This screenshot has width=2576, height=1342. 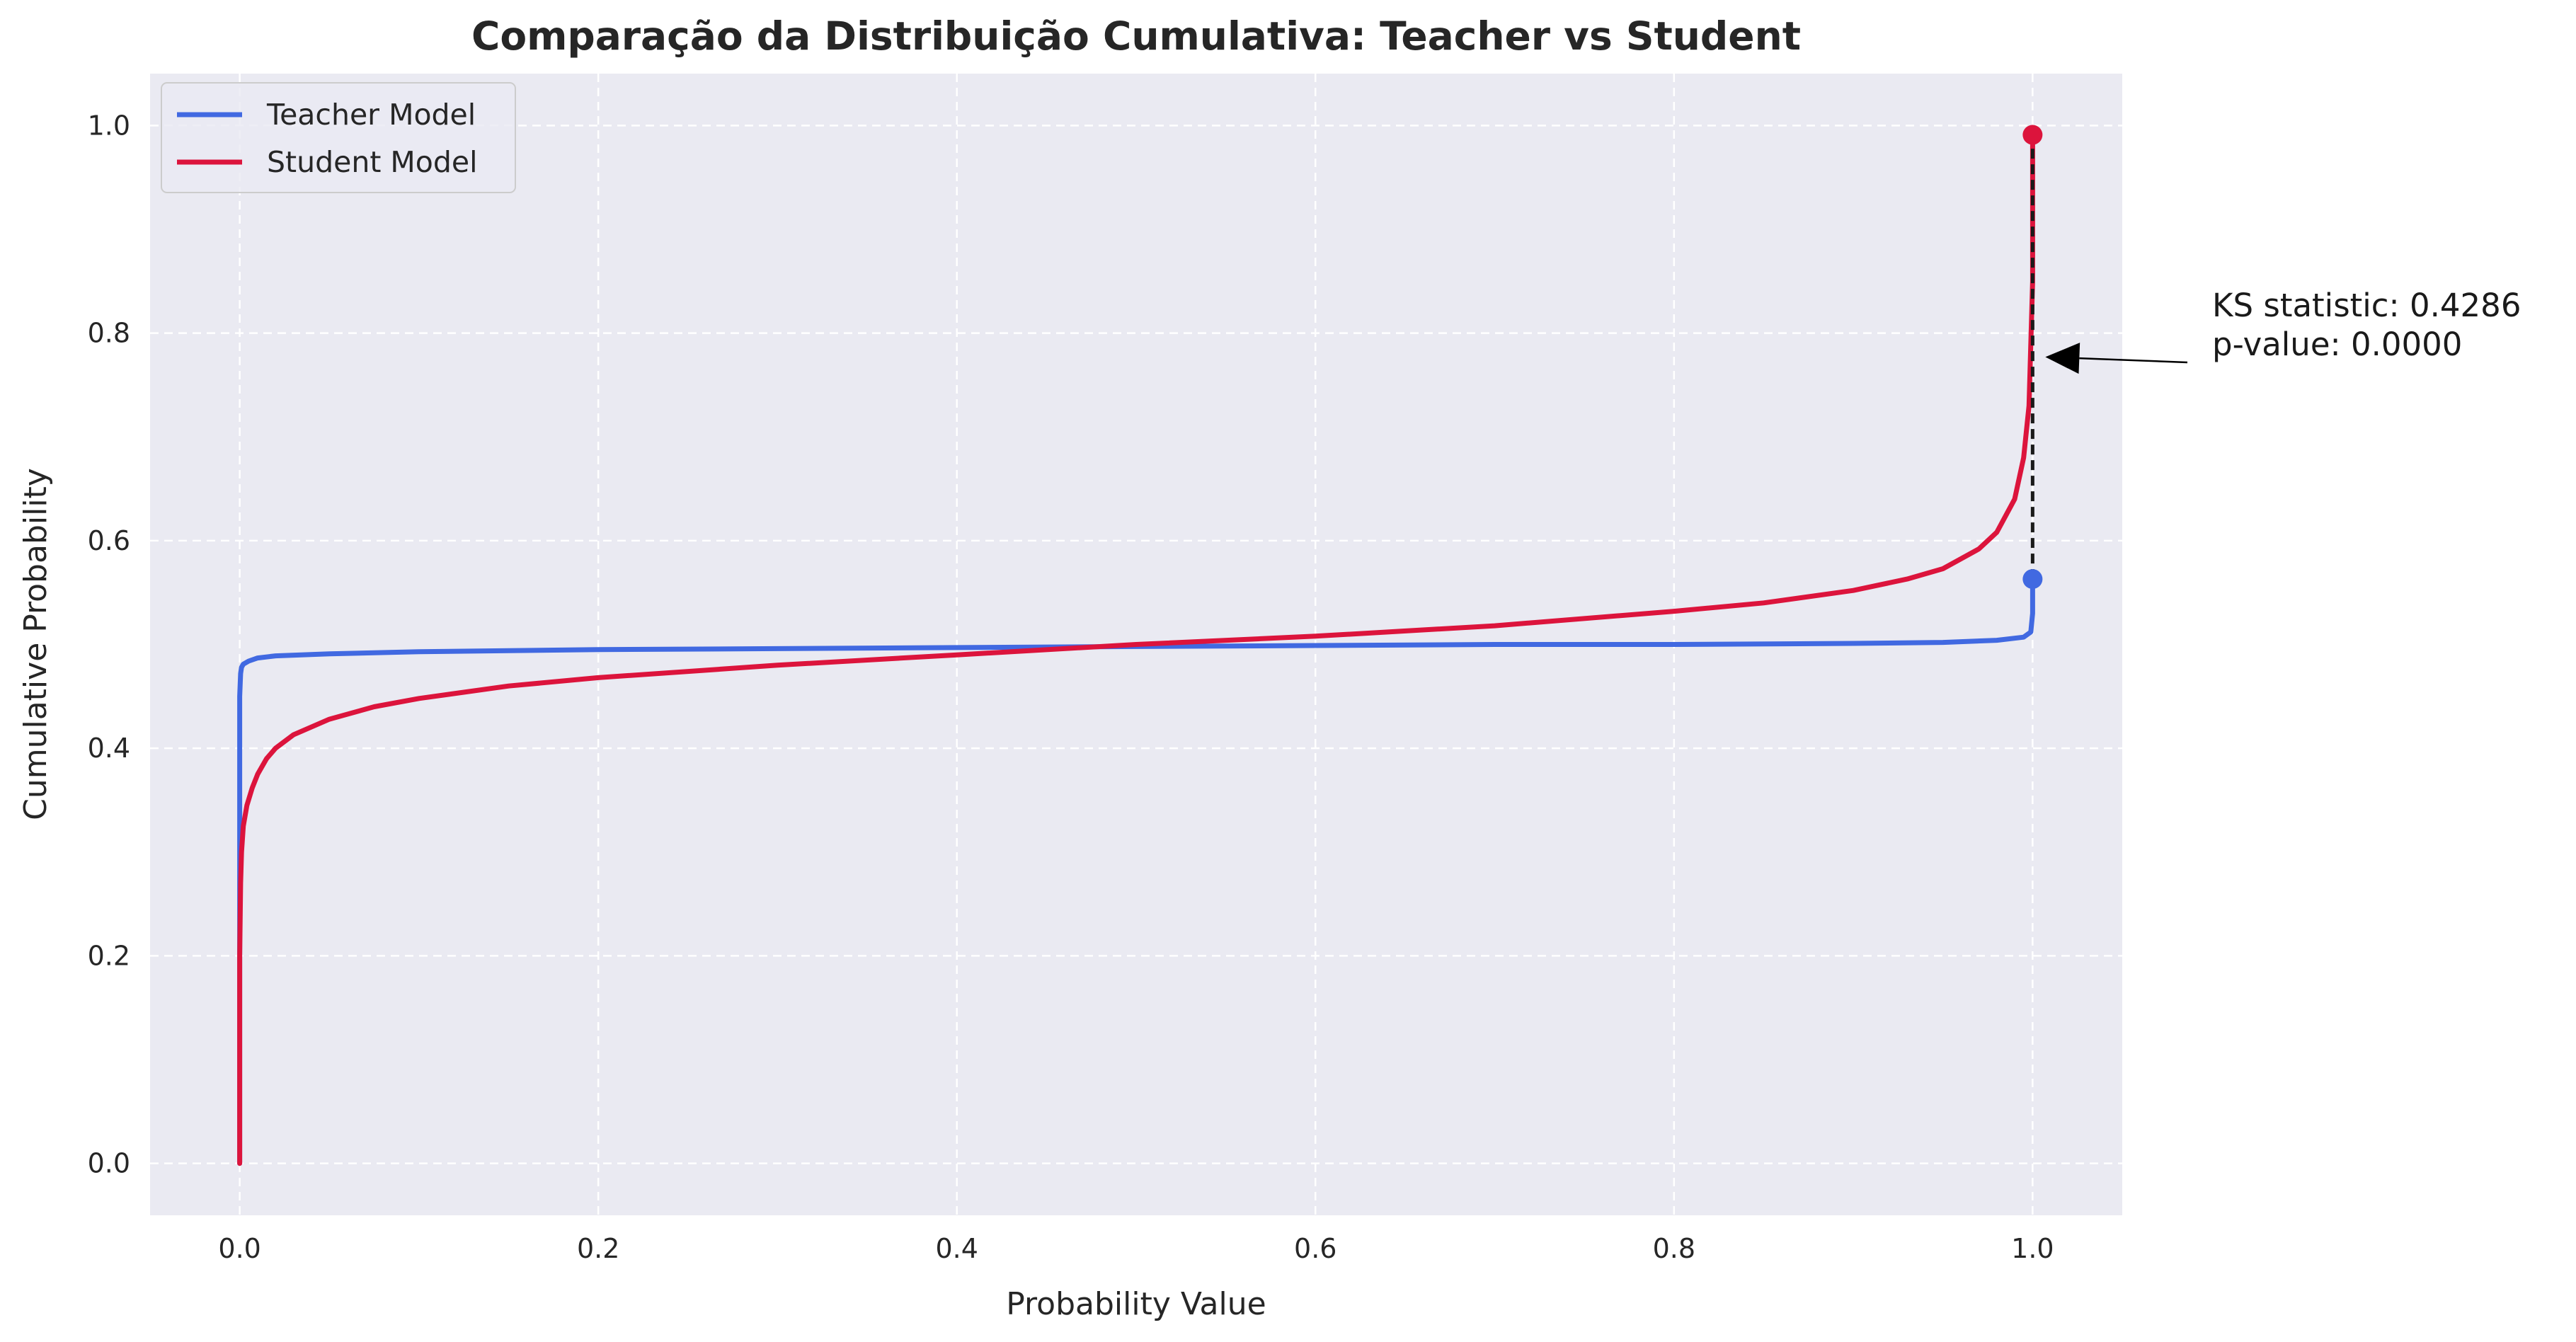 What do you see at coordinates (239, 1248) in the screenshot?
I see `x-tick-label: 0.0` at bounding box center [239, 1248].